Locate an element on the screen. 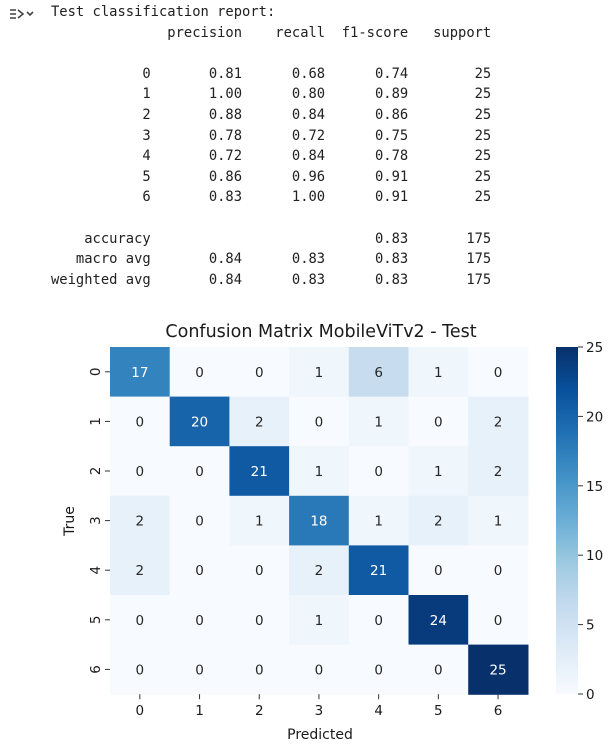  report-line: 2 0.88 0.84 0.86 25 is located at coordinates (271, 114).